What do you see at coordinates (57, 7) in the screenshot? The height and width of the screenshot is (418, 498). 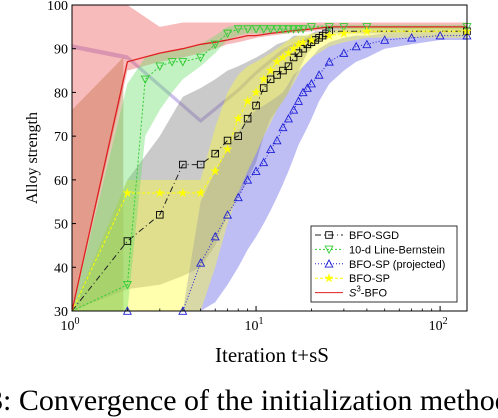 I see `y-tick-label: 100` at bounding box center [57, 7].